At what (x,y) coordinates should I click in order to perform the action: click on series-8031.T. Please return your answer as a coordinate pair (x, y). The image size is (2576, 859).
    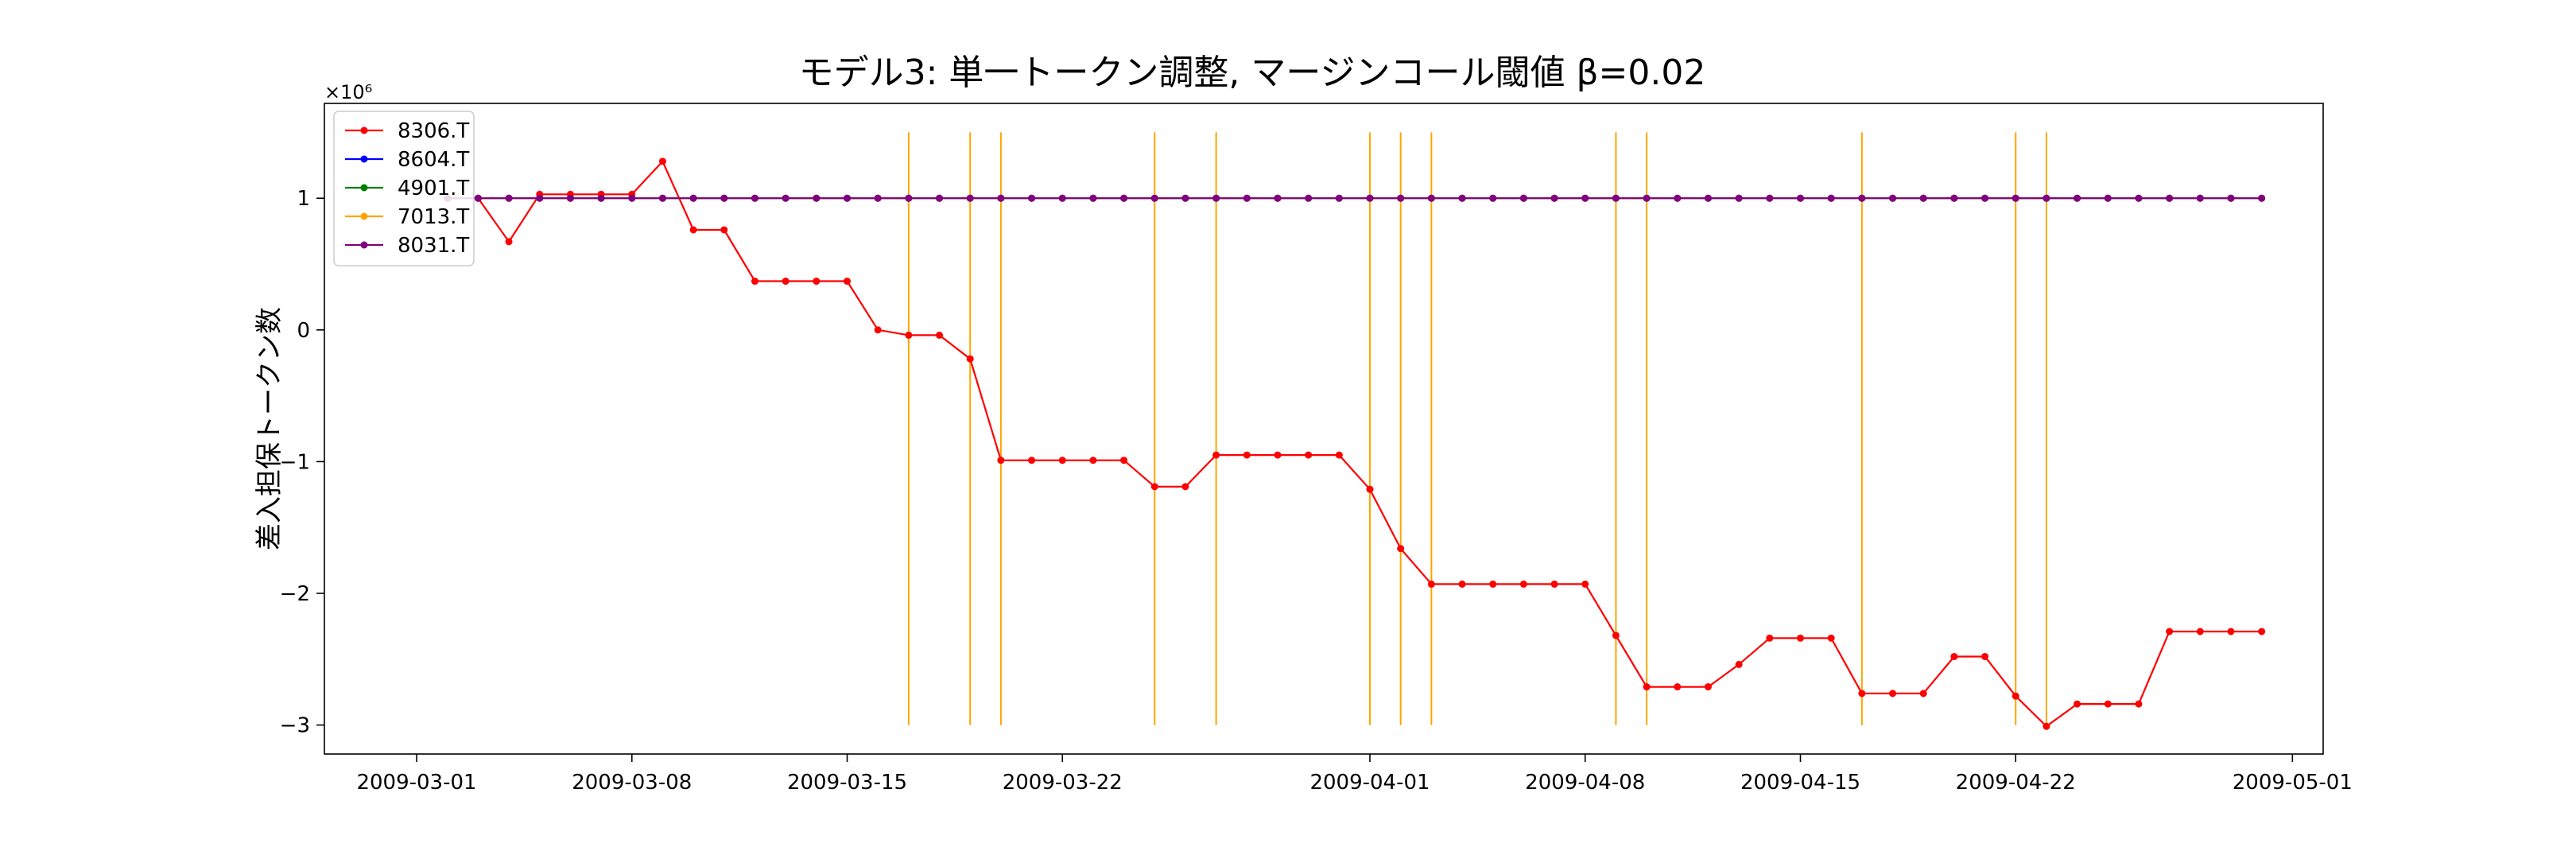
    Looking at the image, I should click on (1355, 198).